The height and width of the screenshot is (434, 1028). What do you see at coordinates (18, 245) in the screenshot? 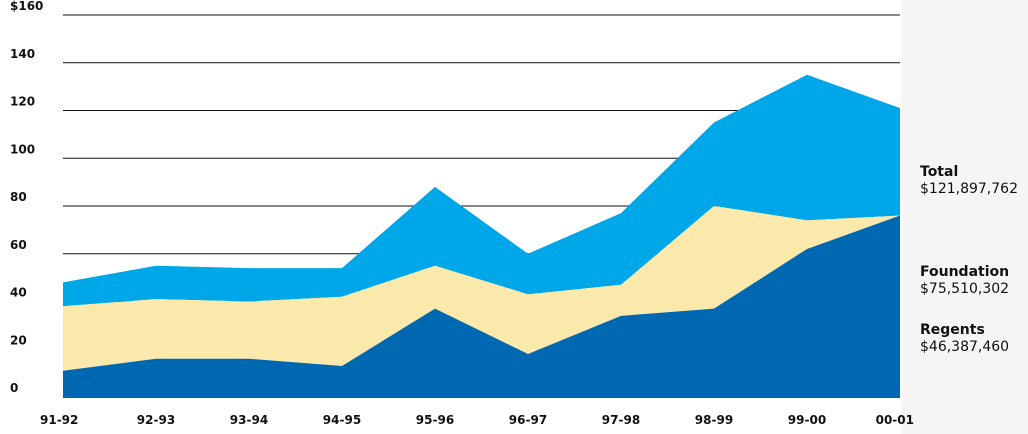
I see `y-tick-label: 60` at bounding box center [18, 245].